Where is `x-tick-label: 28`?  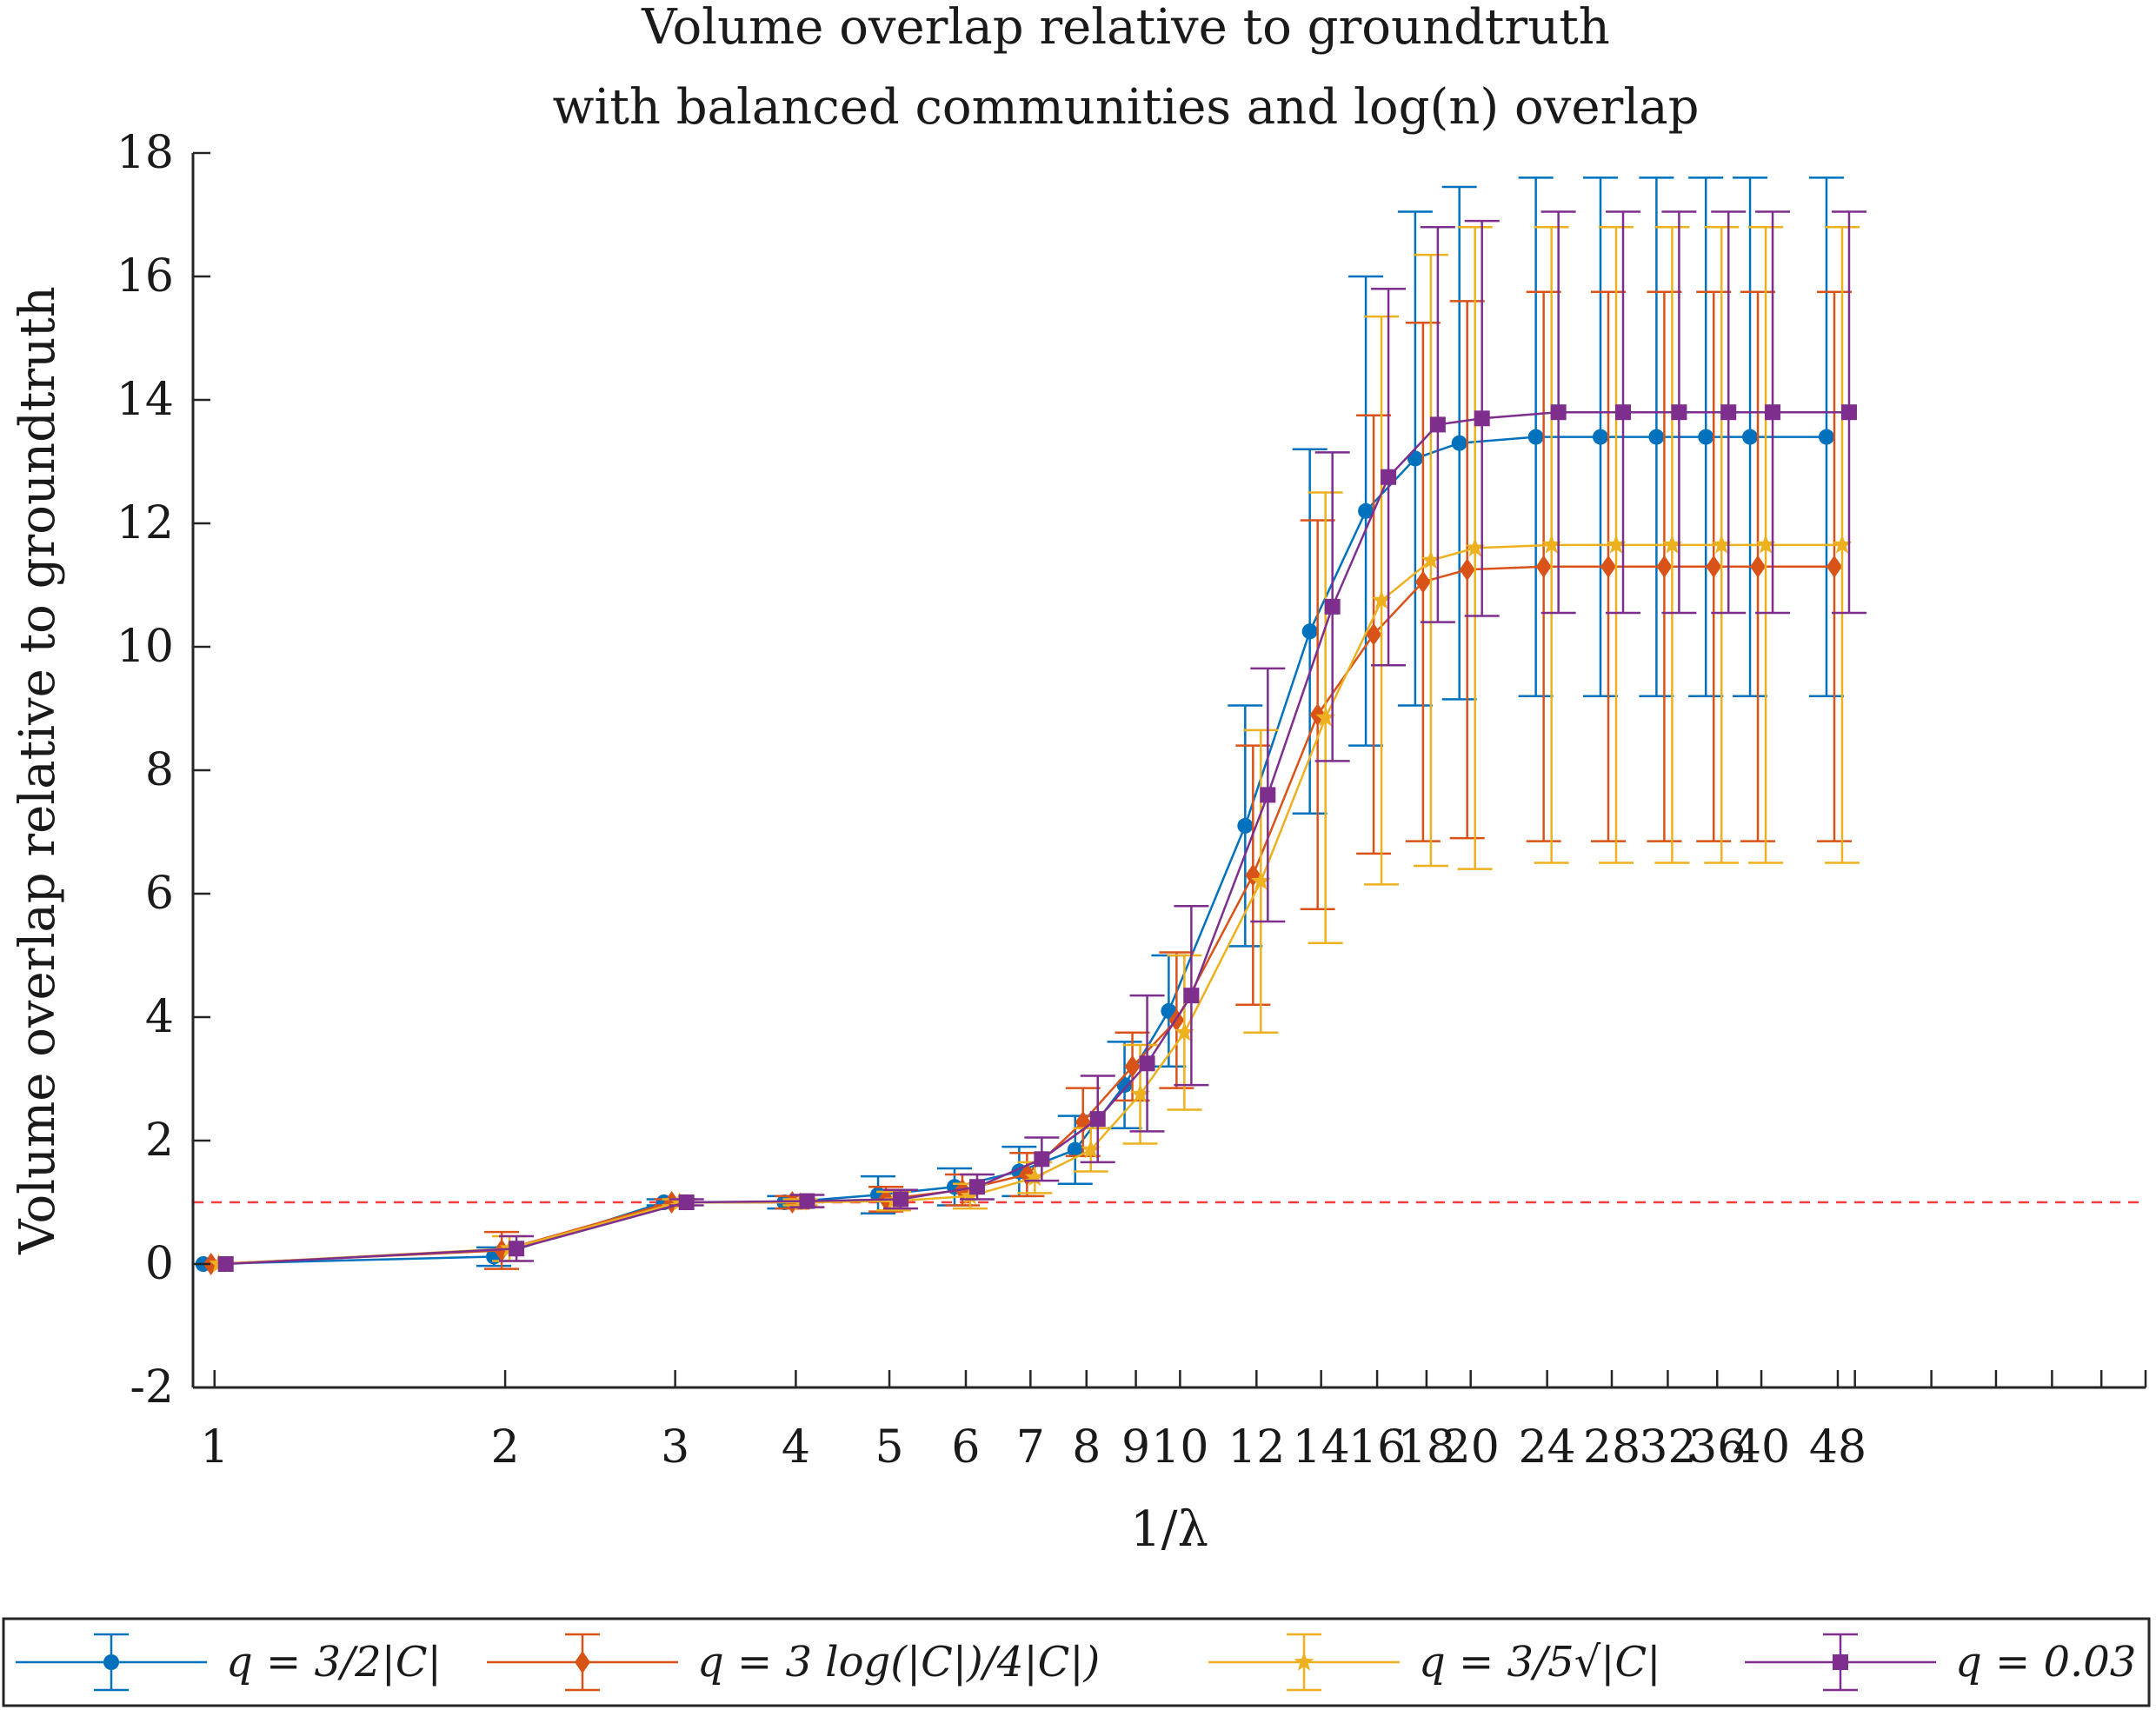
x-tick-label: 28 is located at coordinates (1612, 1448).